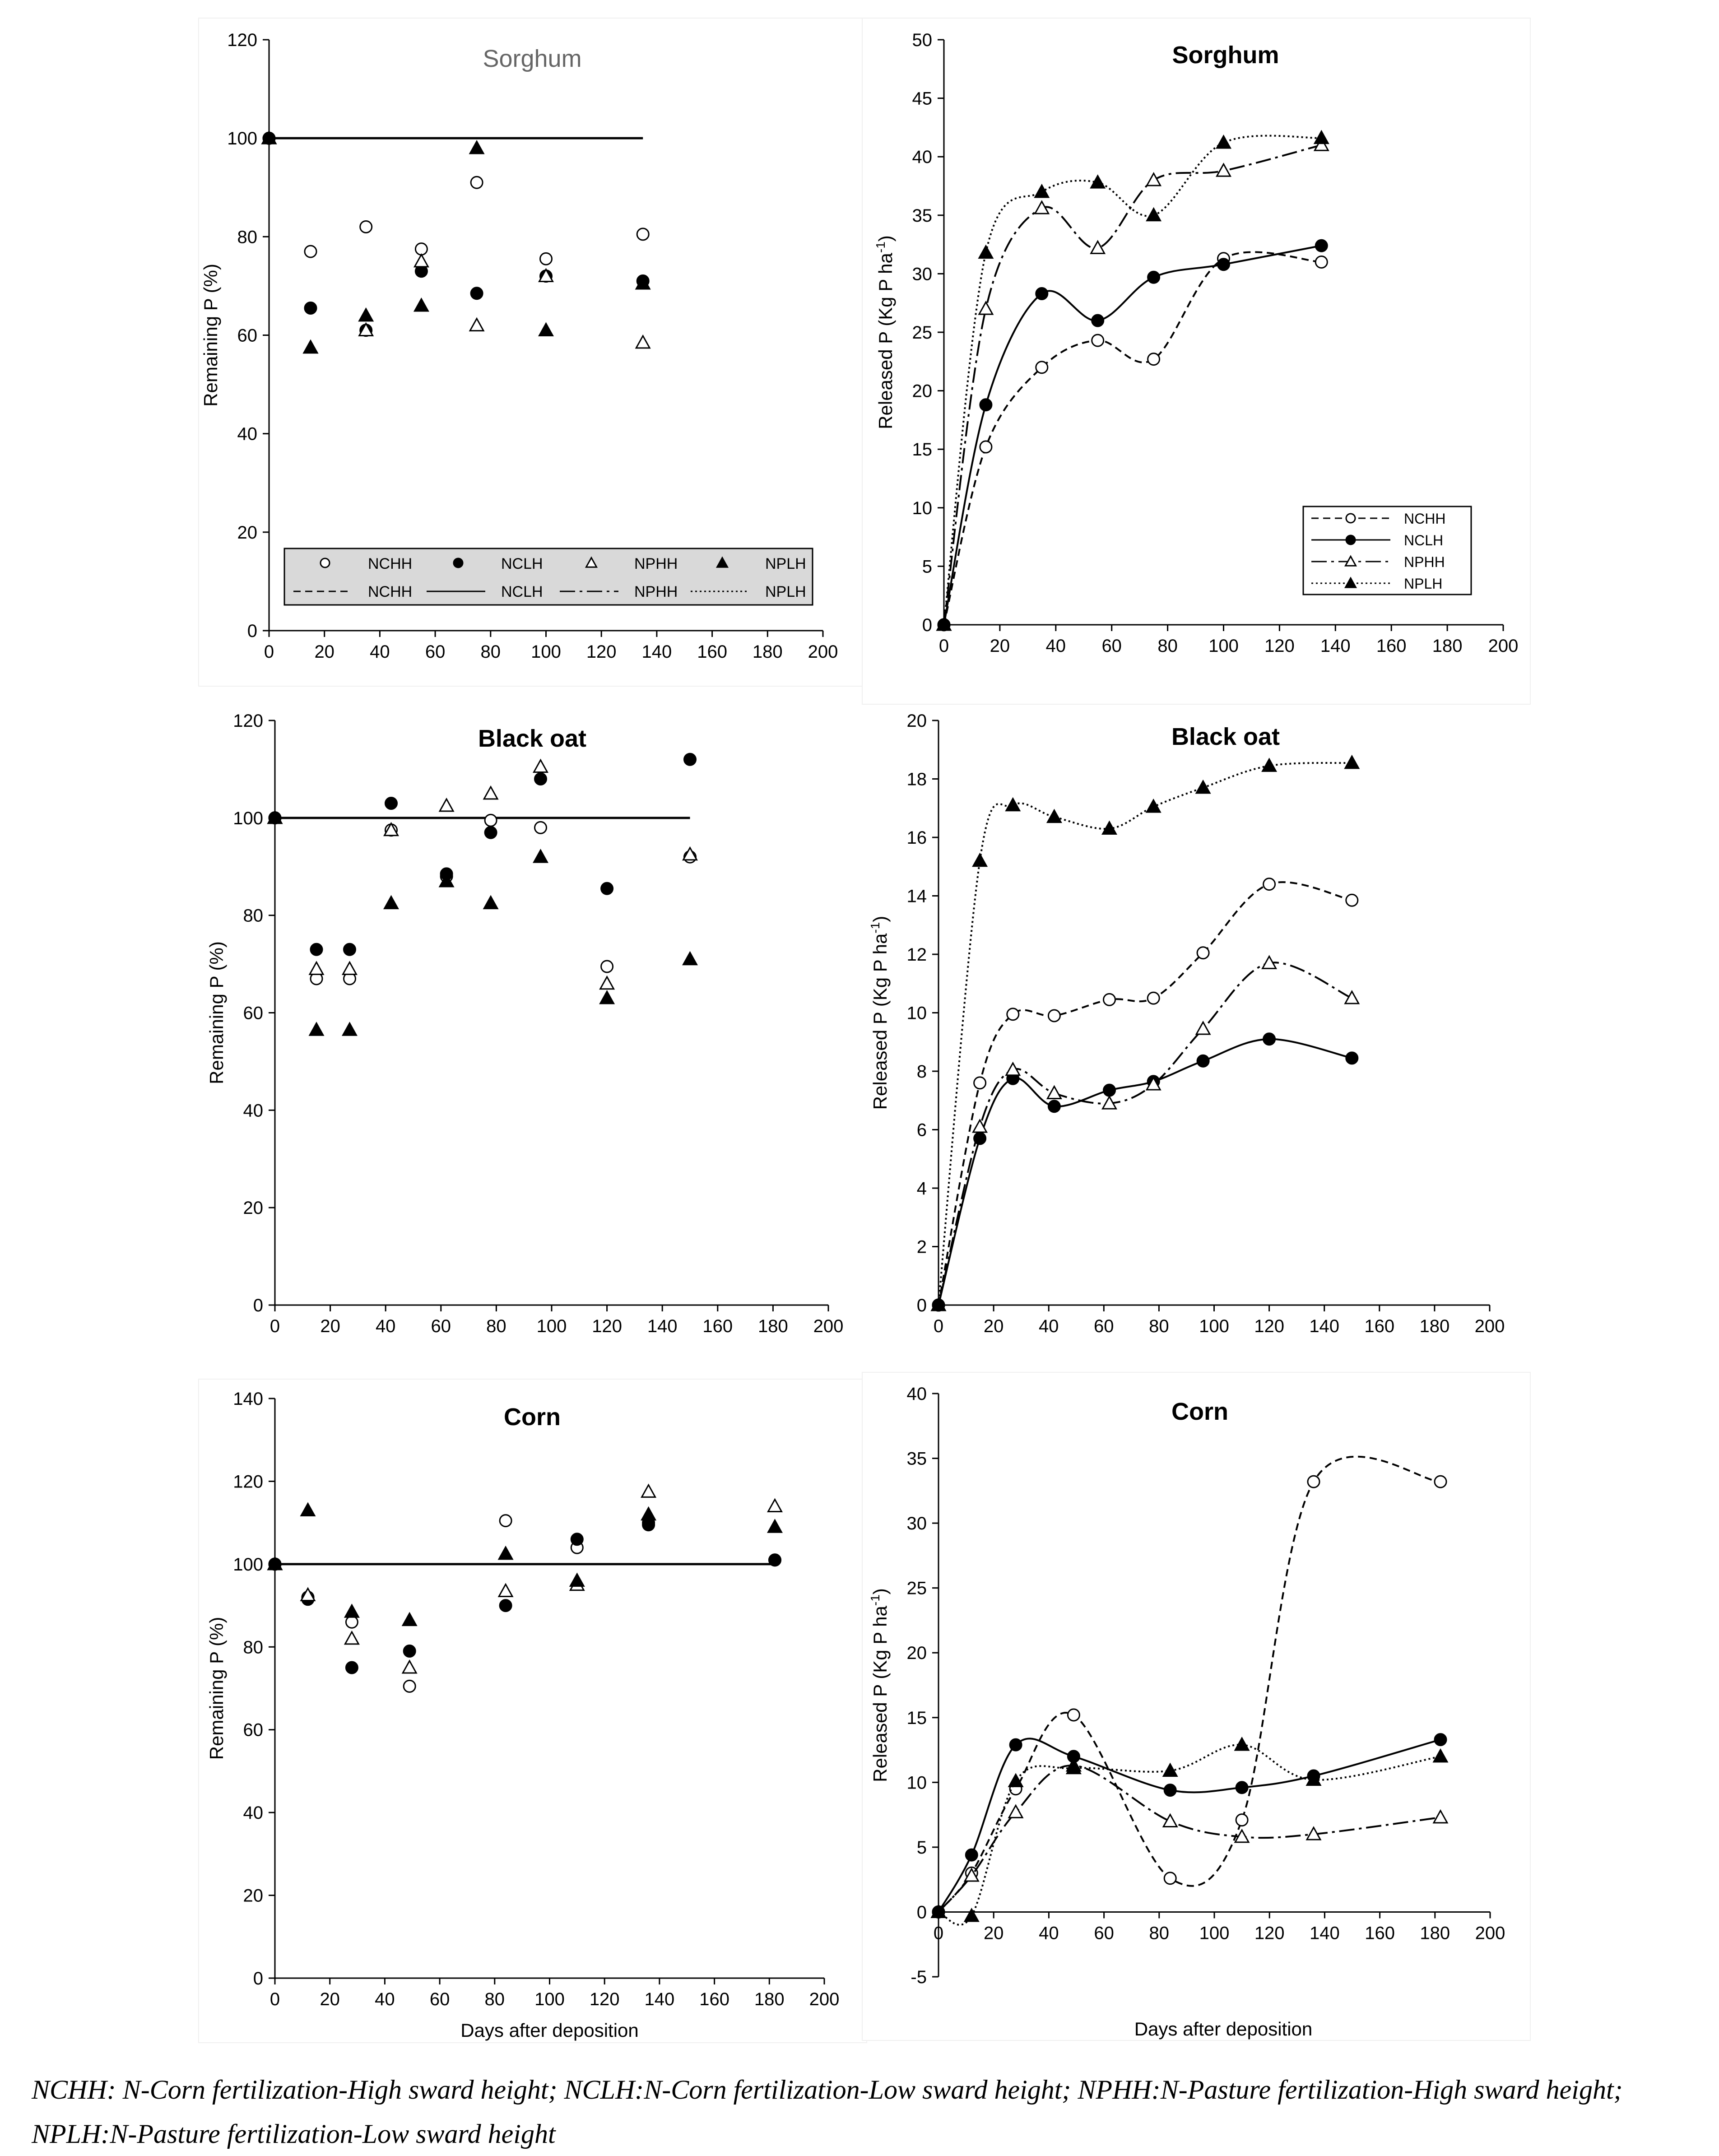  I want to click on legend-label: NPHH, so click(656, 591).